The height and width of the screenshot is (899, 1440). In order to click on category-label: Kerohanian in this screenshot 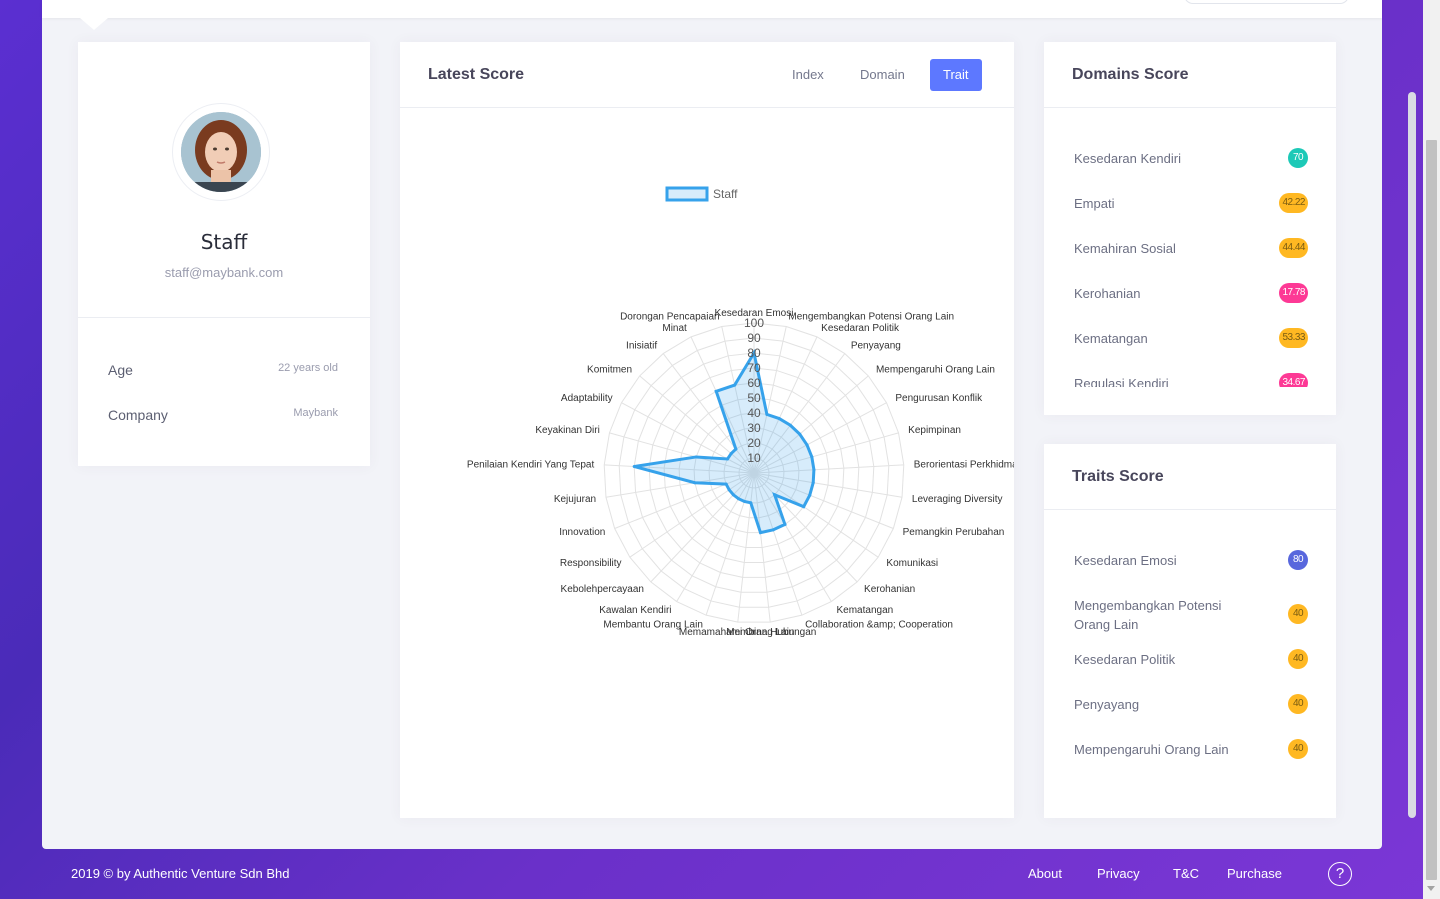, I will do `click(889, 589)`.